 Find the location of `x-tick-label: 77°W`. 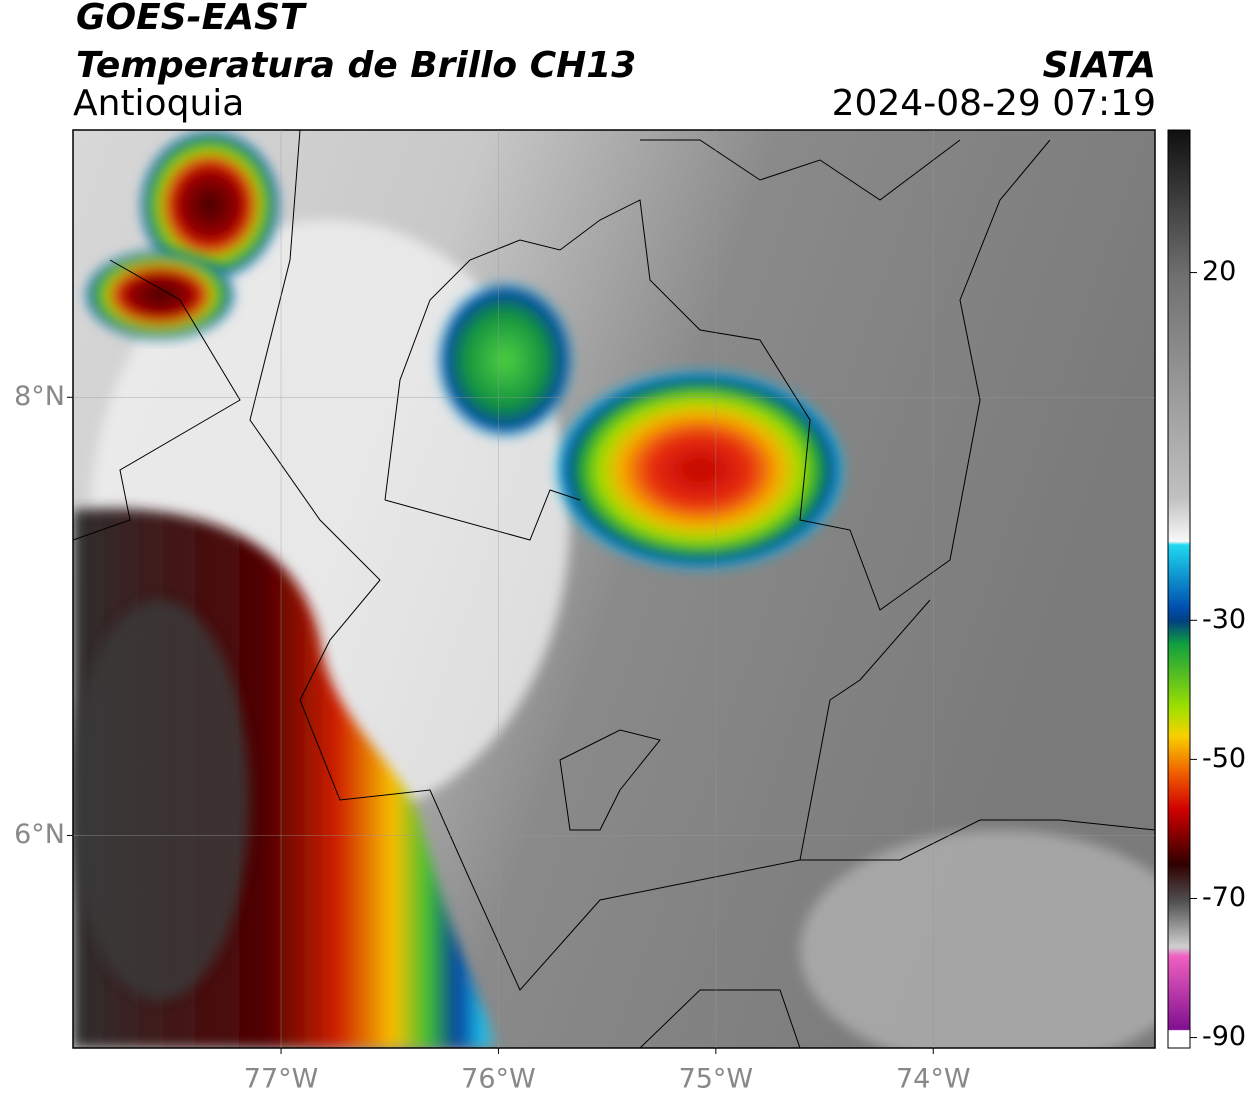

x-tick-label: 77°W is located at coordinates (281, 1079).